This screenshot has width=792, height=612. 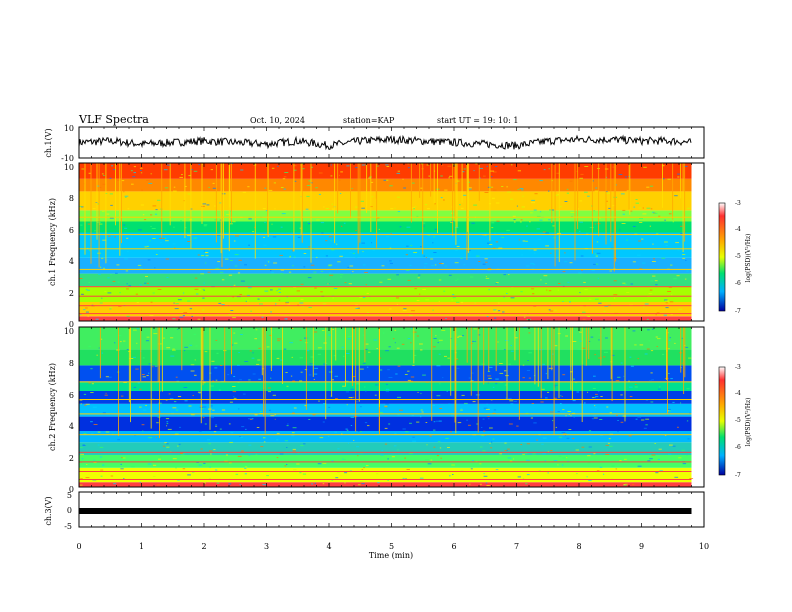 I want to click on ch3-ytick-5: 5, so click(x=69, y=495).